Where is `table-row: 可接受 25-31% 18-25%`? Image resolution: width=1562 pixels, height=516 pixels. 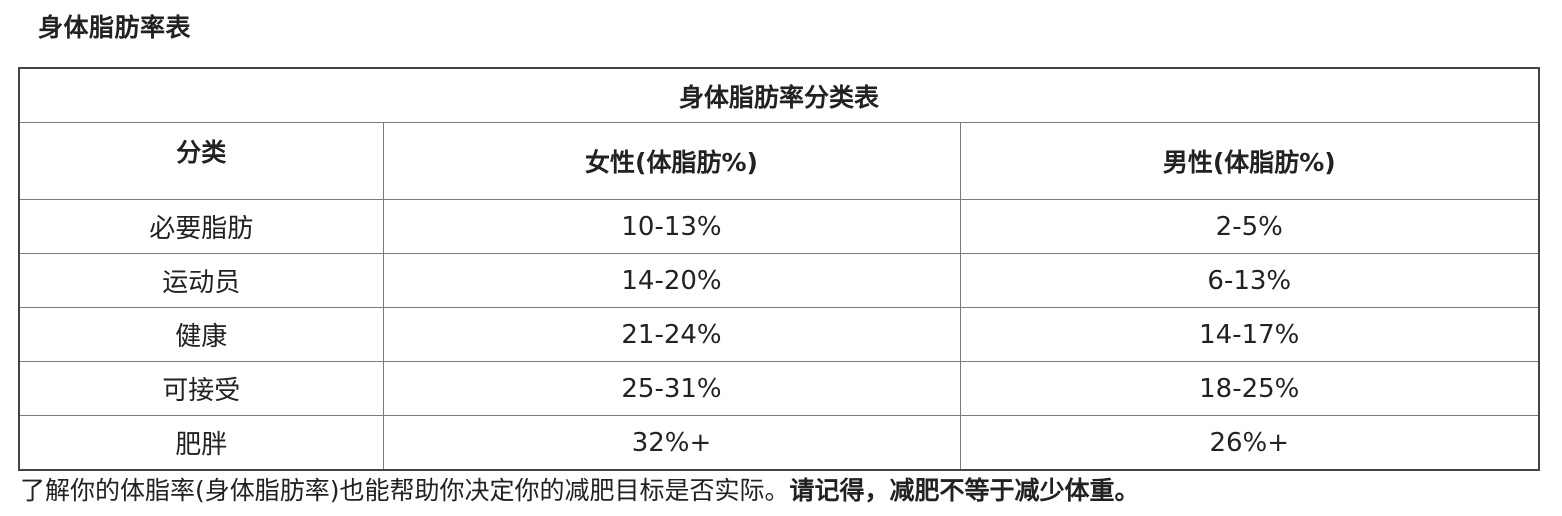
table-row: 可接受 25-31% 18-25% is located at coordinates (779, 388).